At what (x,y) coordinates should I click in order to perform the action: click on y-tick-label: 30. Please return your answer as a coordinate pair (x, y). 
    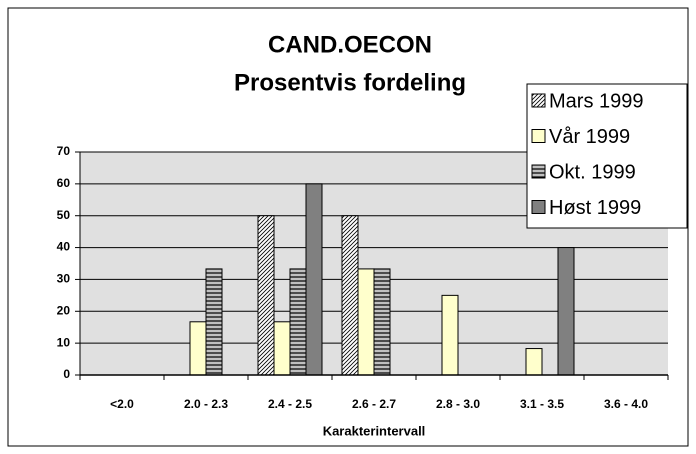
    Looking at the image, I should click on (64, 279).